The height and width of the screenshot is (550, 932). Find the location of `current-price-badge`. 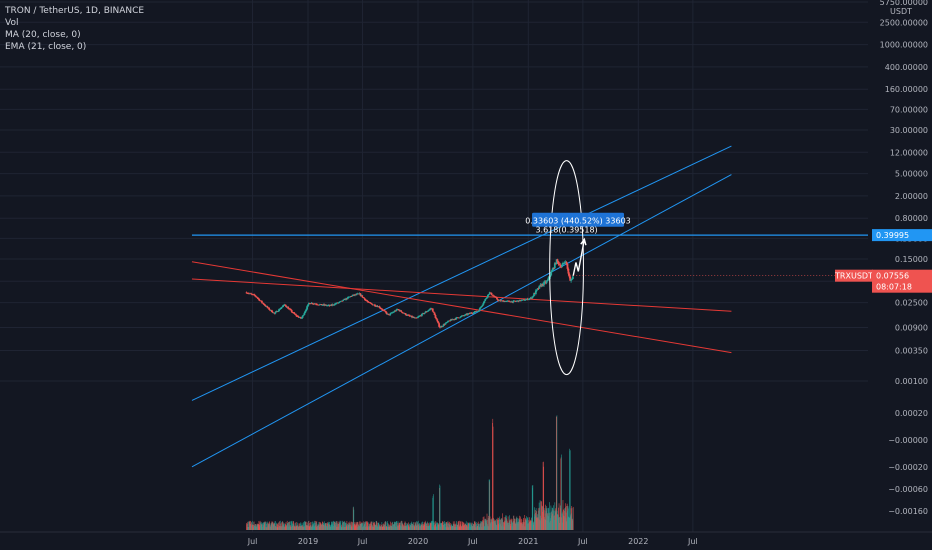

current-price-badge is located at coordinates (902, 281).